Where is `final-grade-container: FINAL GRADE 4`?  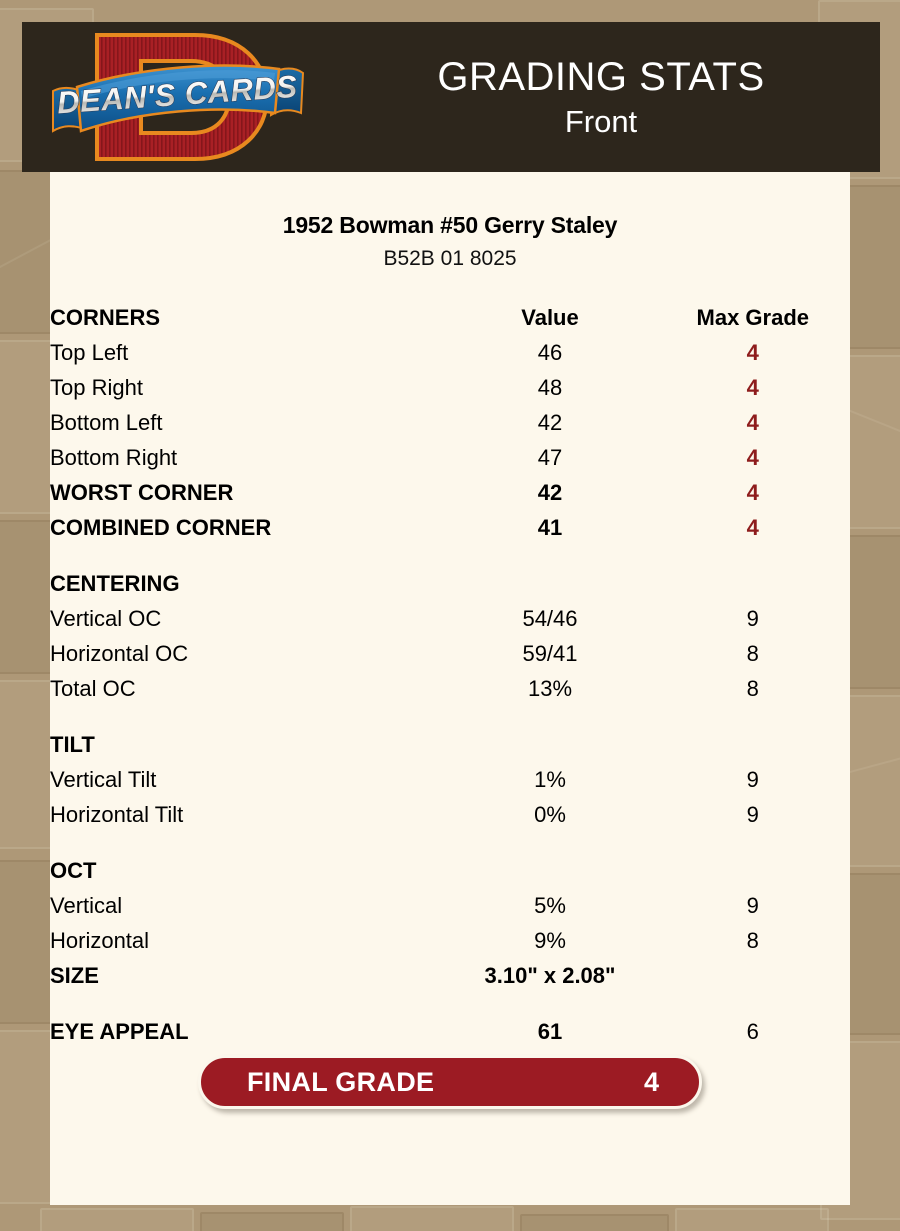
final-grade-container: FINAL GRADE 4 is located at coordinates (450, 1082).